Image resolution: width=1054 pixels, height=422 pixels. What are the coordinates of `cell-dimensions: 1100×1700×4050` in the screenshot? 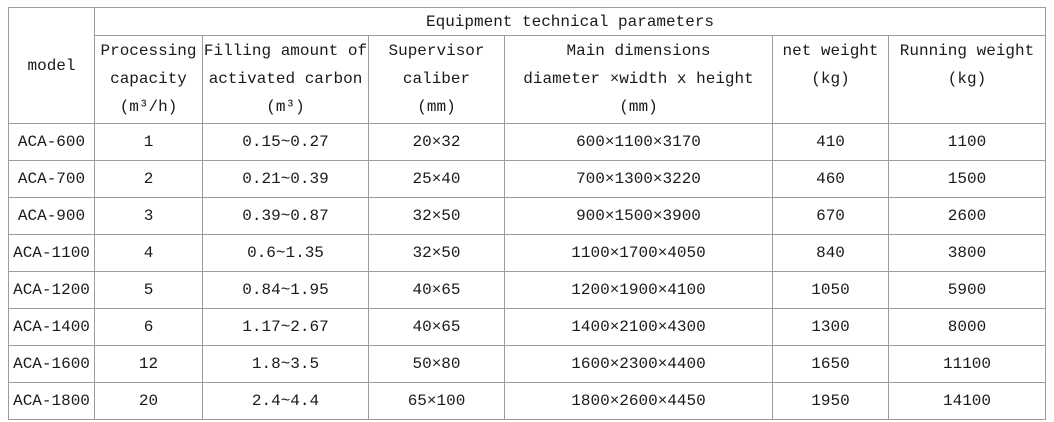 It's located at (638, 253).